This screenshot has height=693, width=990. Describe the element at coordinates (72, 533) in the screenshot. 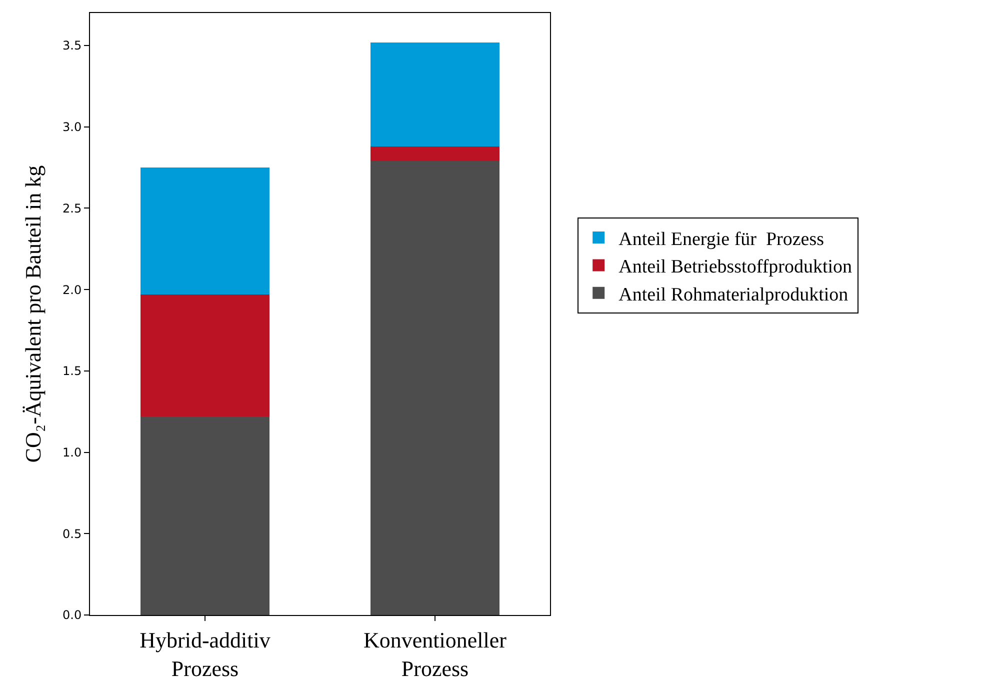

I see `y-tick-label: 0.5` at that location.